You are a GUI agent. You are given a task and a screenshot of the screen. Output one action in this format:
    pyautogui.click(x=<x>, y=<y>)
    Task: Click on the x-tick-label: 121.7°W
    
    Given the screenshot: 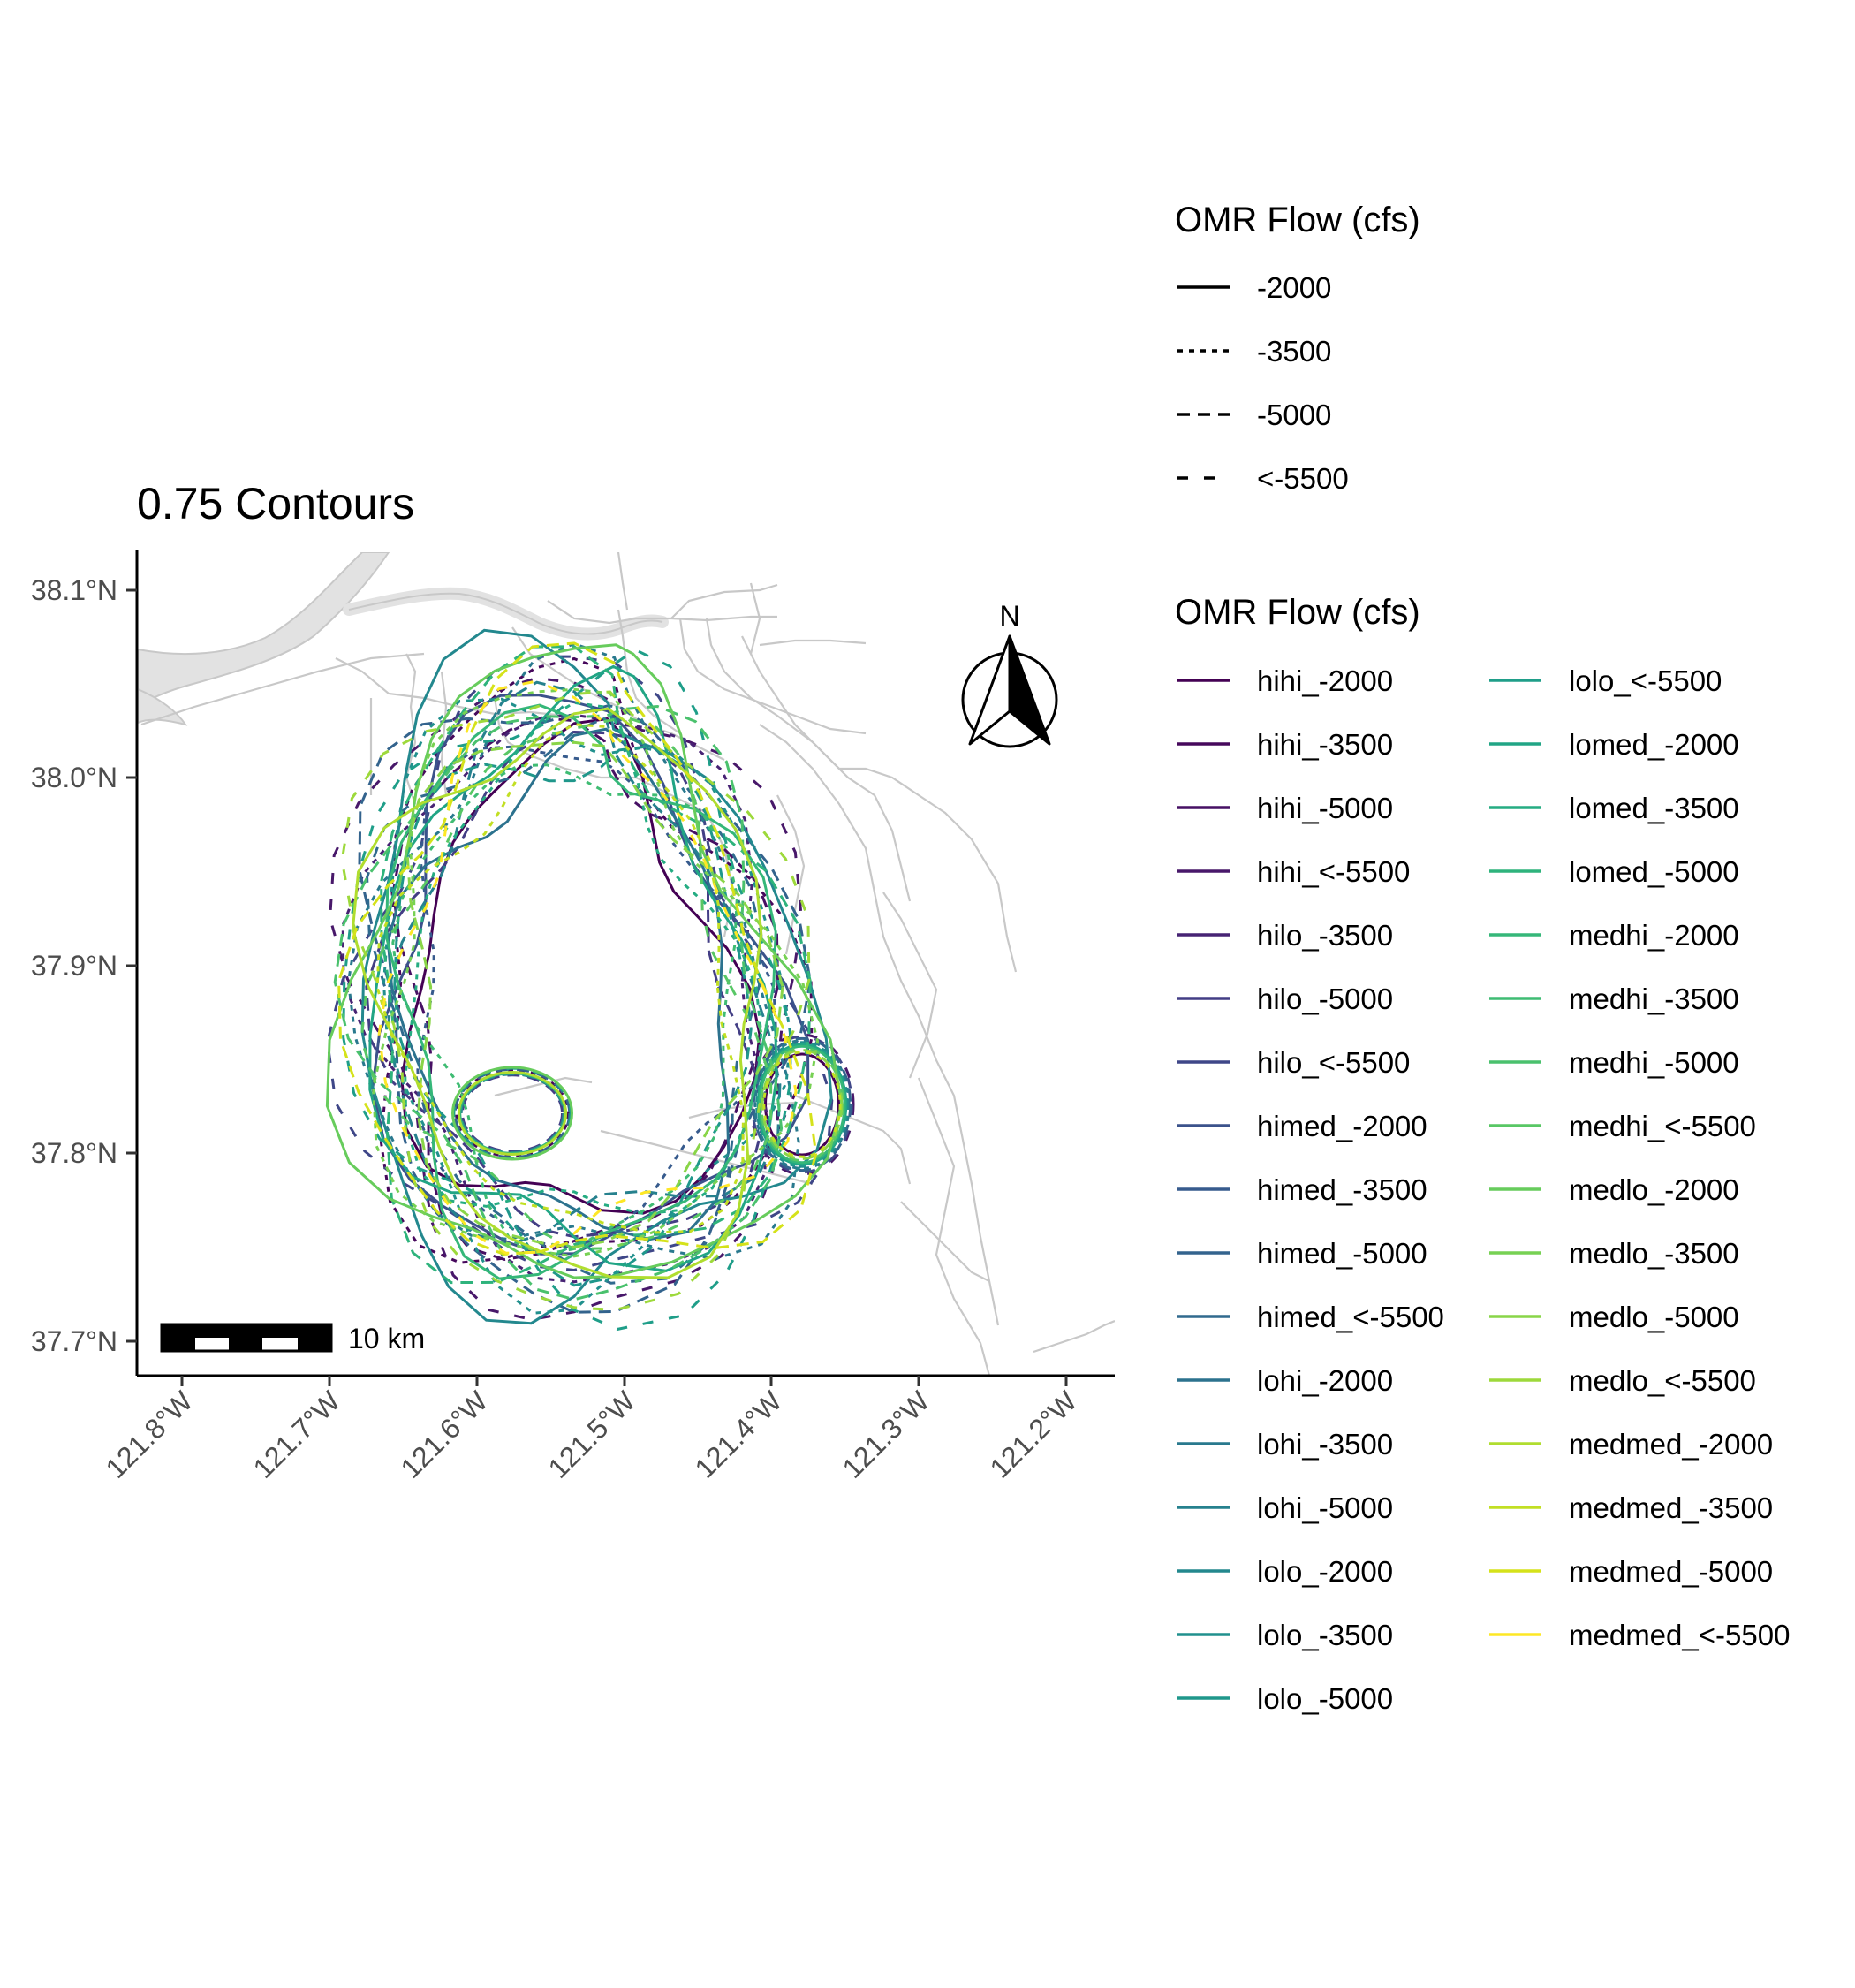 What is the action you would take?
    pyautogui.click(x=296, y=1434)
    